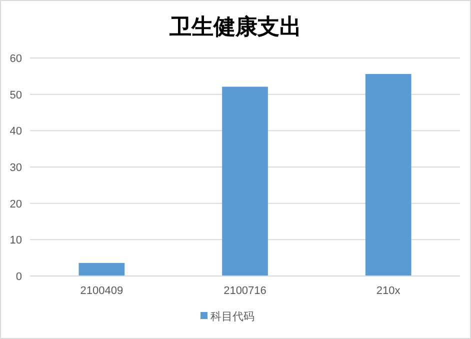 This screenshot has height=339, width=471. I want to click on y-tick-label: 10, so click(16, 240).